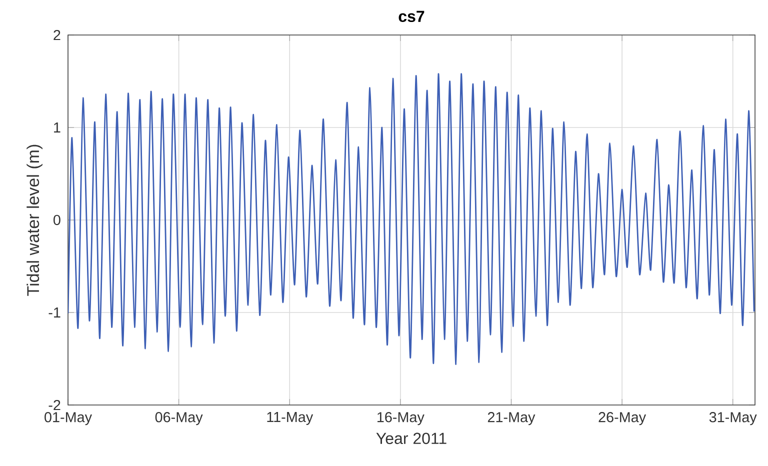 This screenshot has width=768, height=466. What do you see at coordinates (54, 405) in the screenshot?
I see `y-tick-label: -2` at bounding box center [54, 405].